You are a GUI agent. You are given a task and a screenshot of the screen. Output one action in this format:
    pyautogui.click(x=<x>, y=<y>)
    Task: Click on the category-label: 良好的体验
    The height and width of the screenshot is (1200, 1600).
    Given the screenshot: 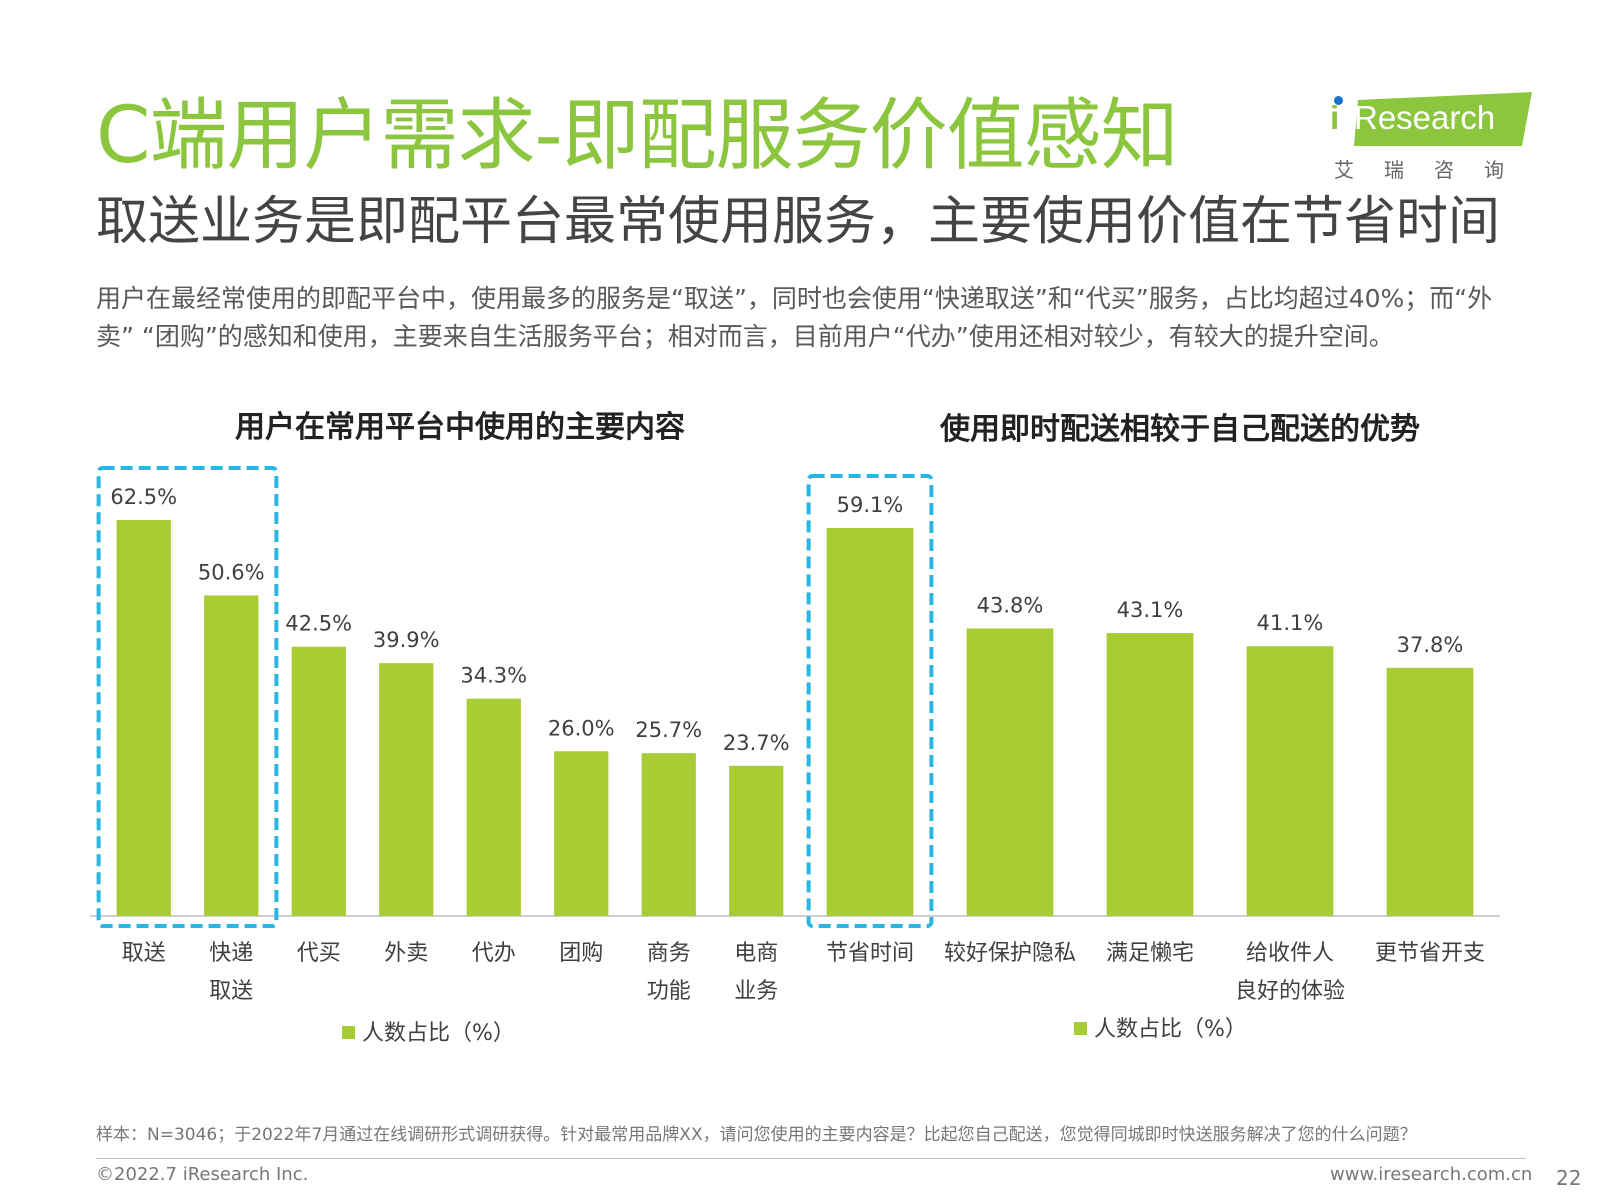 What is the action you would take?
    pyautogui.click(x=1290, y=991)
    